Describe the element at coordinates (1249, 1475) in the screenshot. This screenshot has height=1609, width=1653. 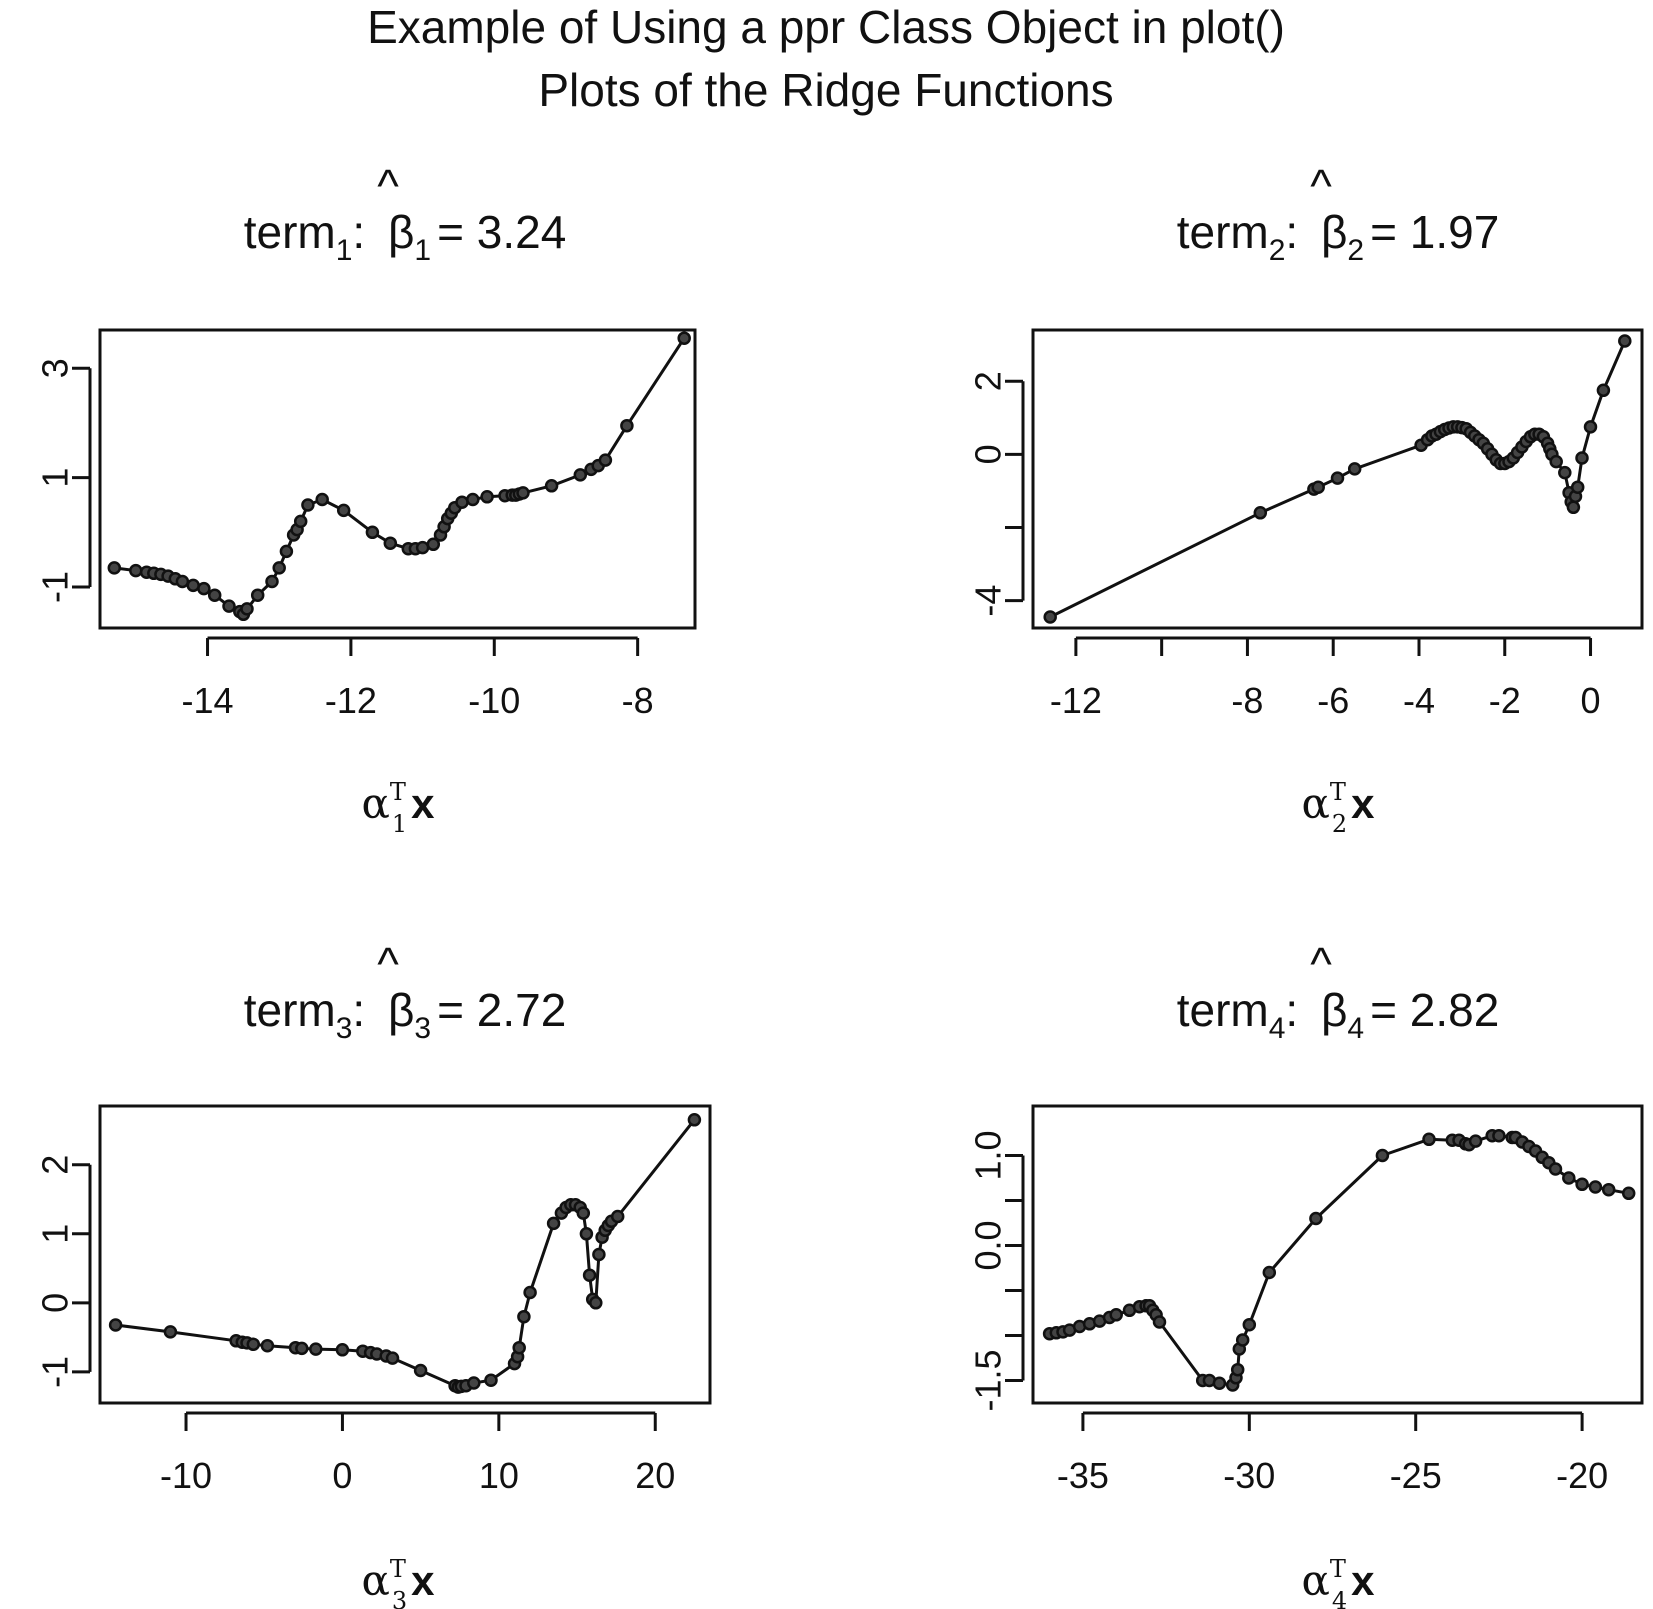
I see `x-tick-label: -30` at that location.